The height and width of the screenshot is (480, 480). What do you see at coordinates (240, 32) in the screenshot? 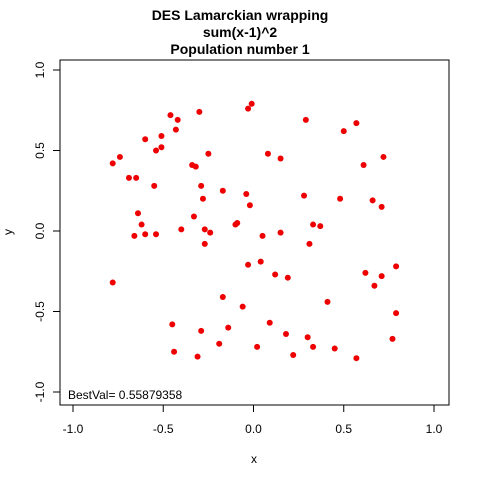
I see `chart-title-line-2: sum(x-1)^2` at bounding box center [240, 32].